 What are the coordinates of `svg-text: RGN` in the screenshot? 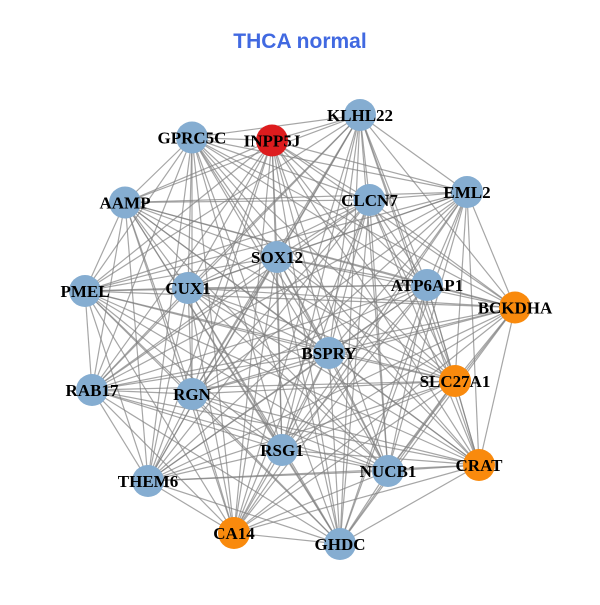 It's located at (192, 394).